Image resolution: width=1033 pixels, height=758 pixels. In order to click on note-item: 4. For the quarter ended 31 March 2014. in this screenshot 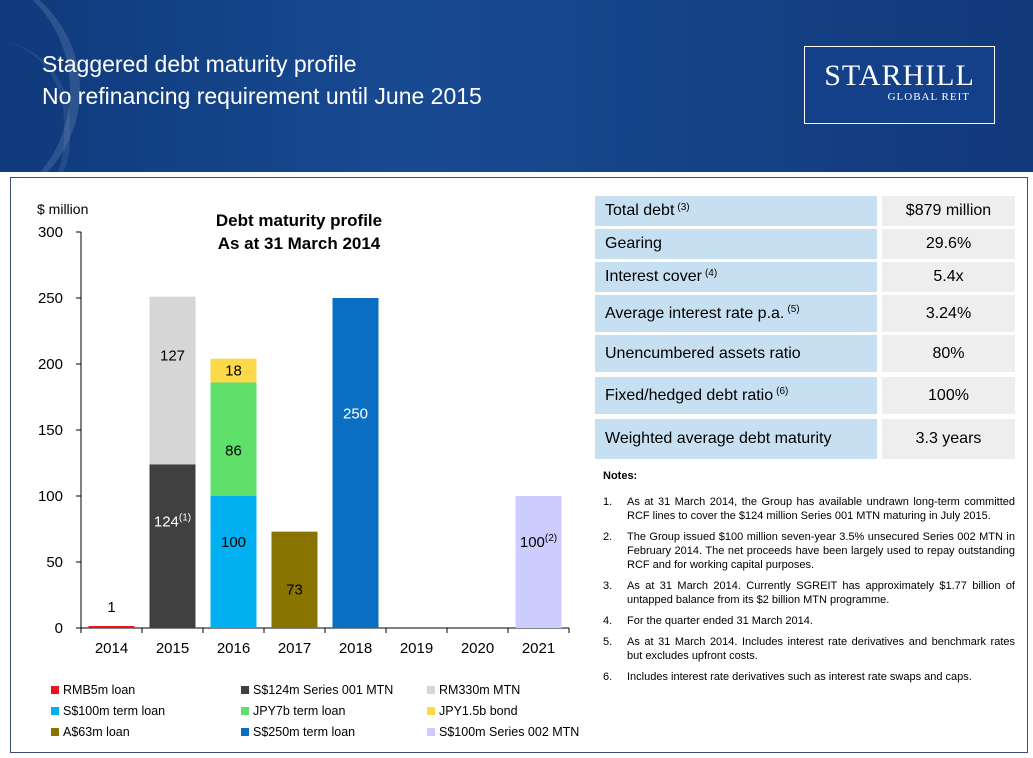, I will do `click(809, 621)`.